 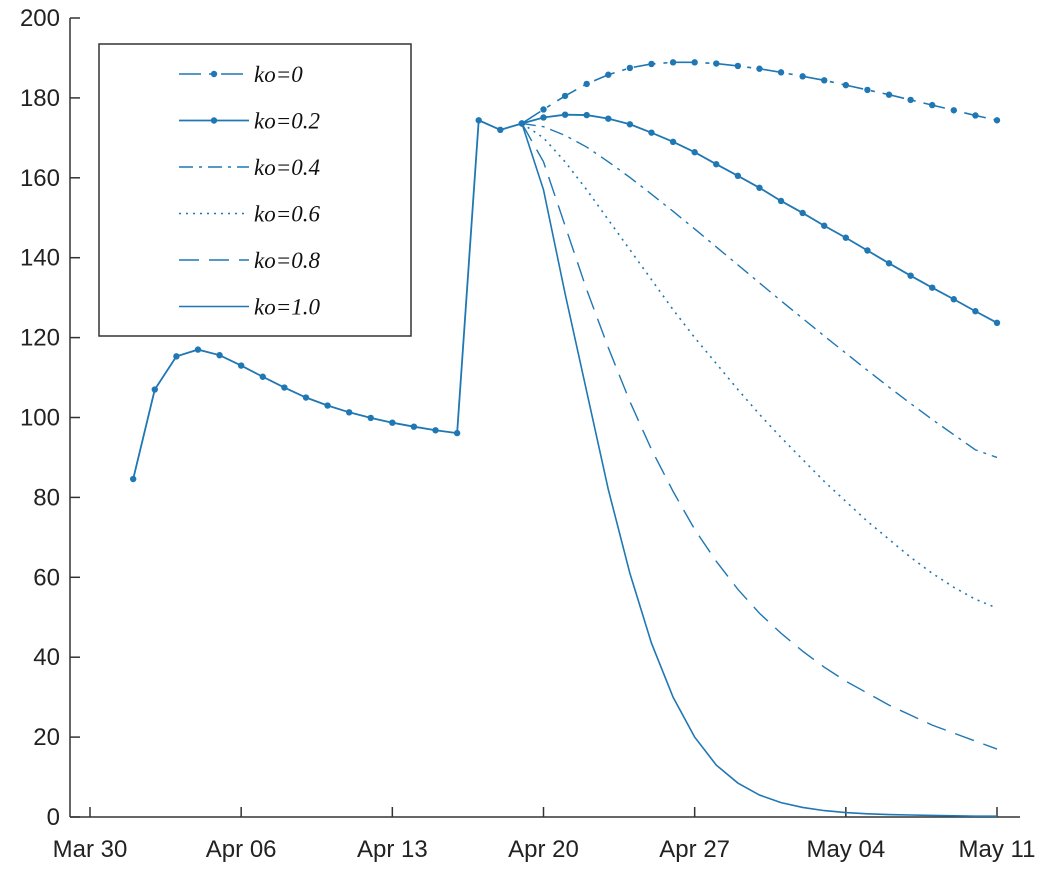 What do you see at coordinates (90, 849) in the screenshot?
I see `x-tick-label: Mar 30` at bounding box center [90, 849].